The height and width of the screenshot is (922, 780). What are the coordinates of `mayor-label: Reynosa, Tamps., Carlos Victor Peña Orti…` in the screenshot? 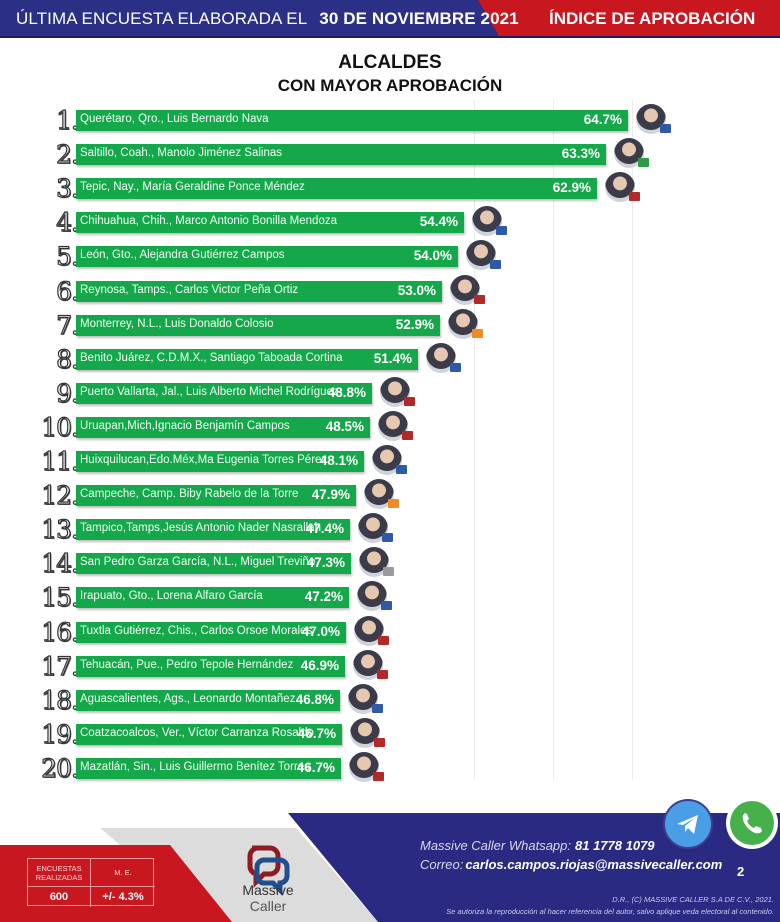 It's located at (189, 289).